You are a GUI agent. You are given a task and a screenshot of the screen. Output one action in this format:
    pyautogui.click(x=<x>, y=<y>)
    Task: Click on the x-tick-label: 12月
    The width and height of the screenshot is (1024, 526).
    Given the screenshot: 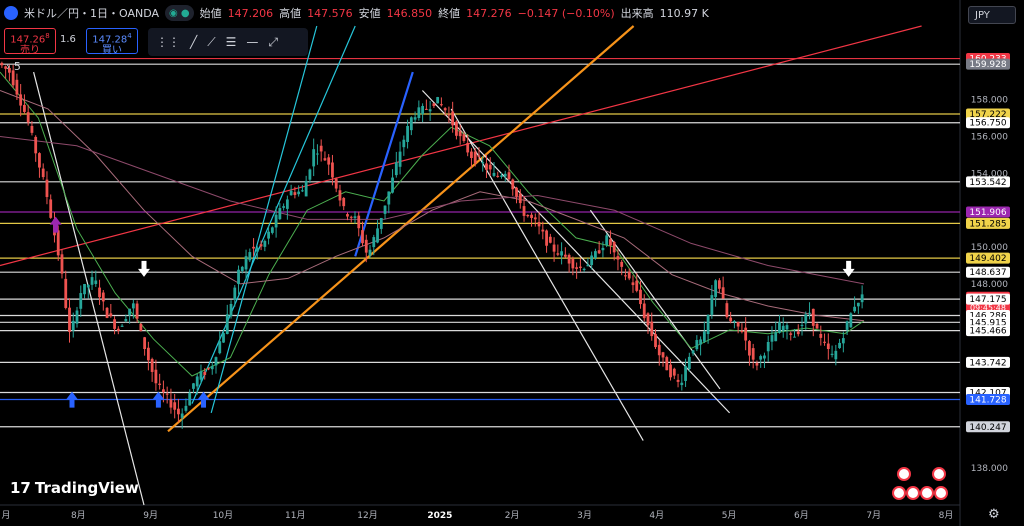 What is the action you would take?
    pyautogui.click(x=367, y=515)
    